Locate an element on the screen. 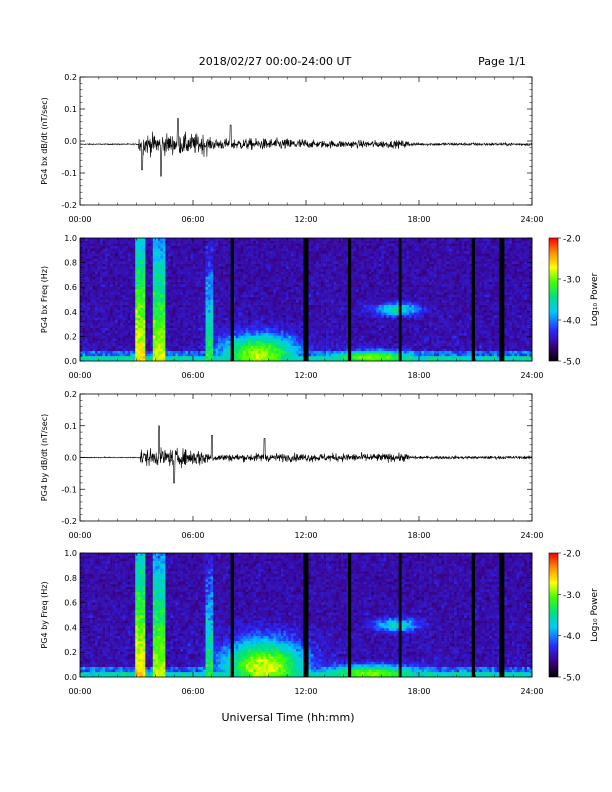  x-tick-label: 00:00 is located at coordinates (79, 219).